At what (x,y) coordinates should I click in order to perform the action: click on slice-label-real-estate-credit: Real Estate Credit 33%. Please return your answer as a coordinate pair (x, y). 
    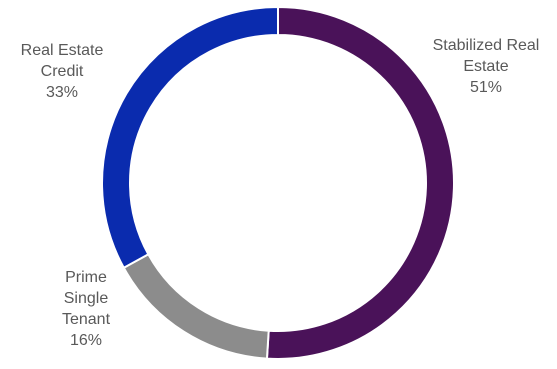
    Looking at the image, I should click on (62, 71).